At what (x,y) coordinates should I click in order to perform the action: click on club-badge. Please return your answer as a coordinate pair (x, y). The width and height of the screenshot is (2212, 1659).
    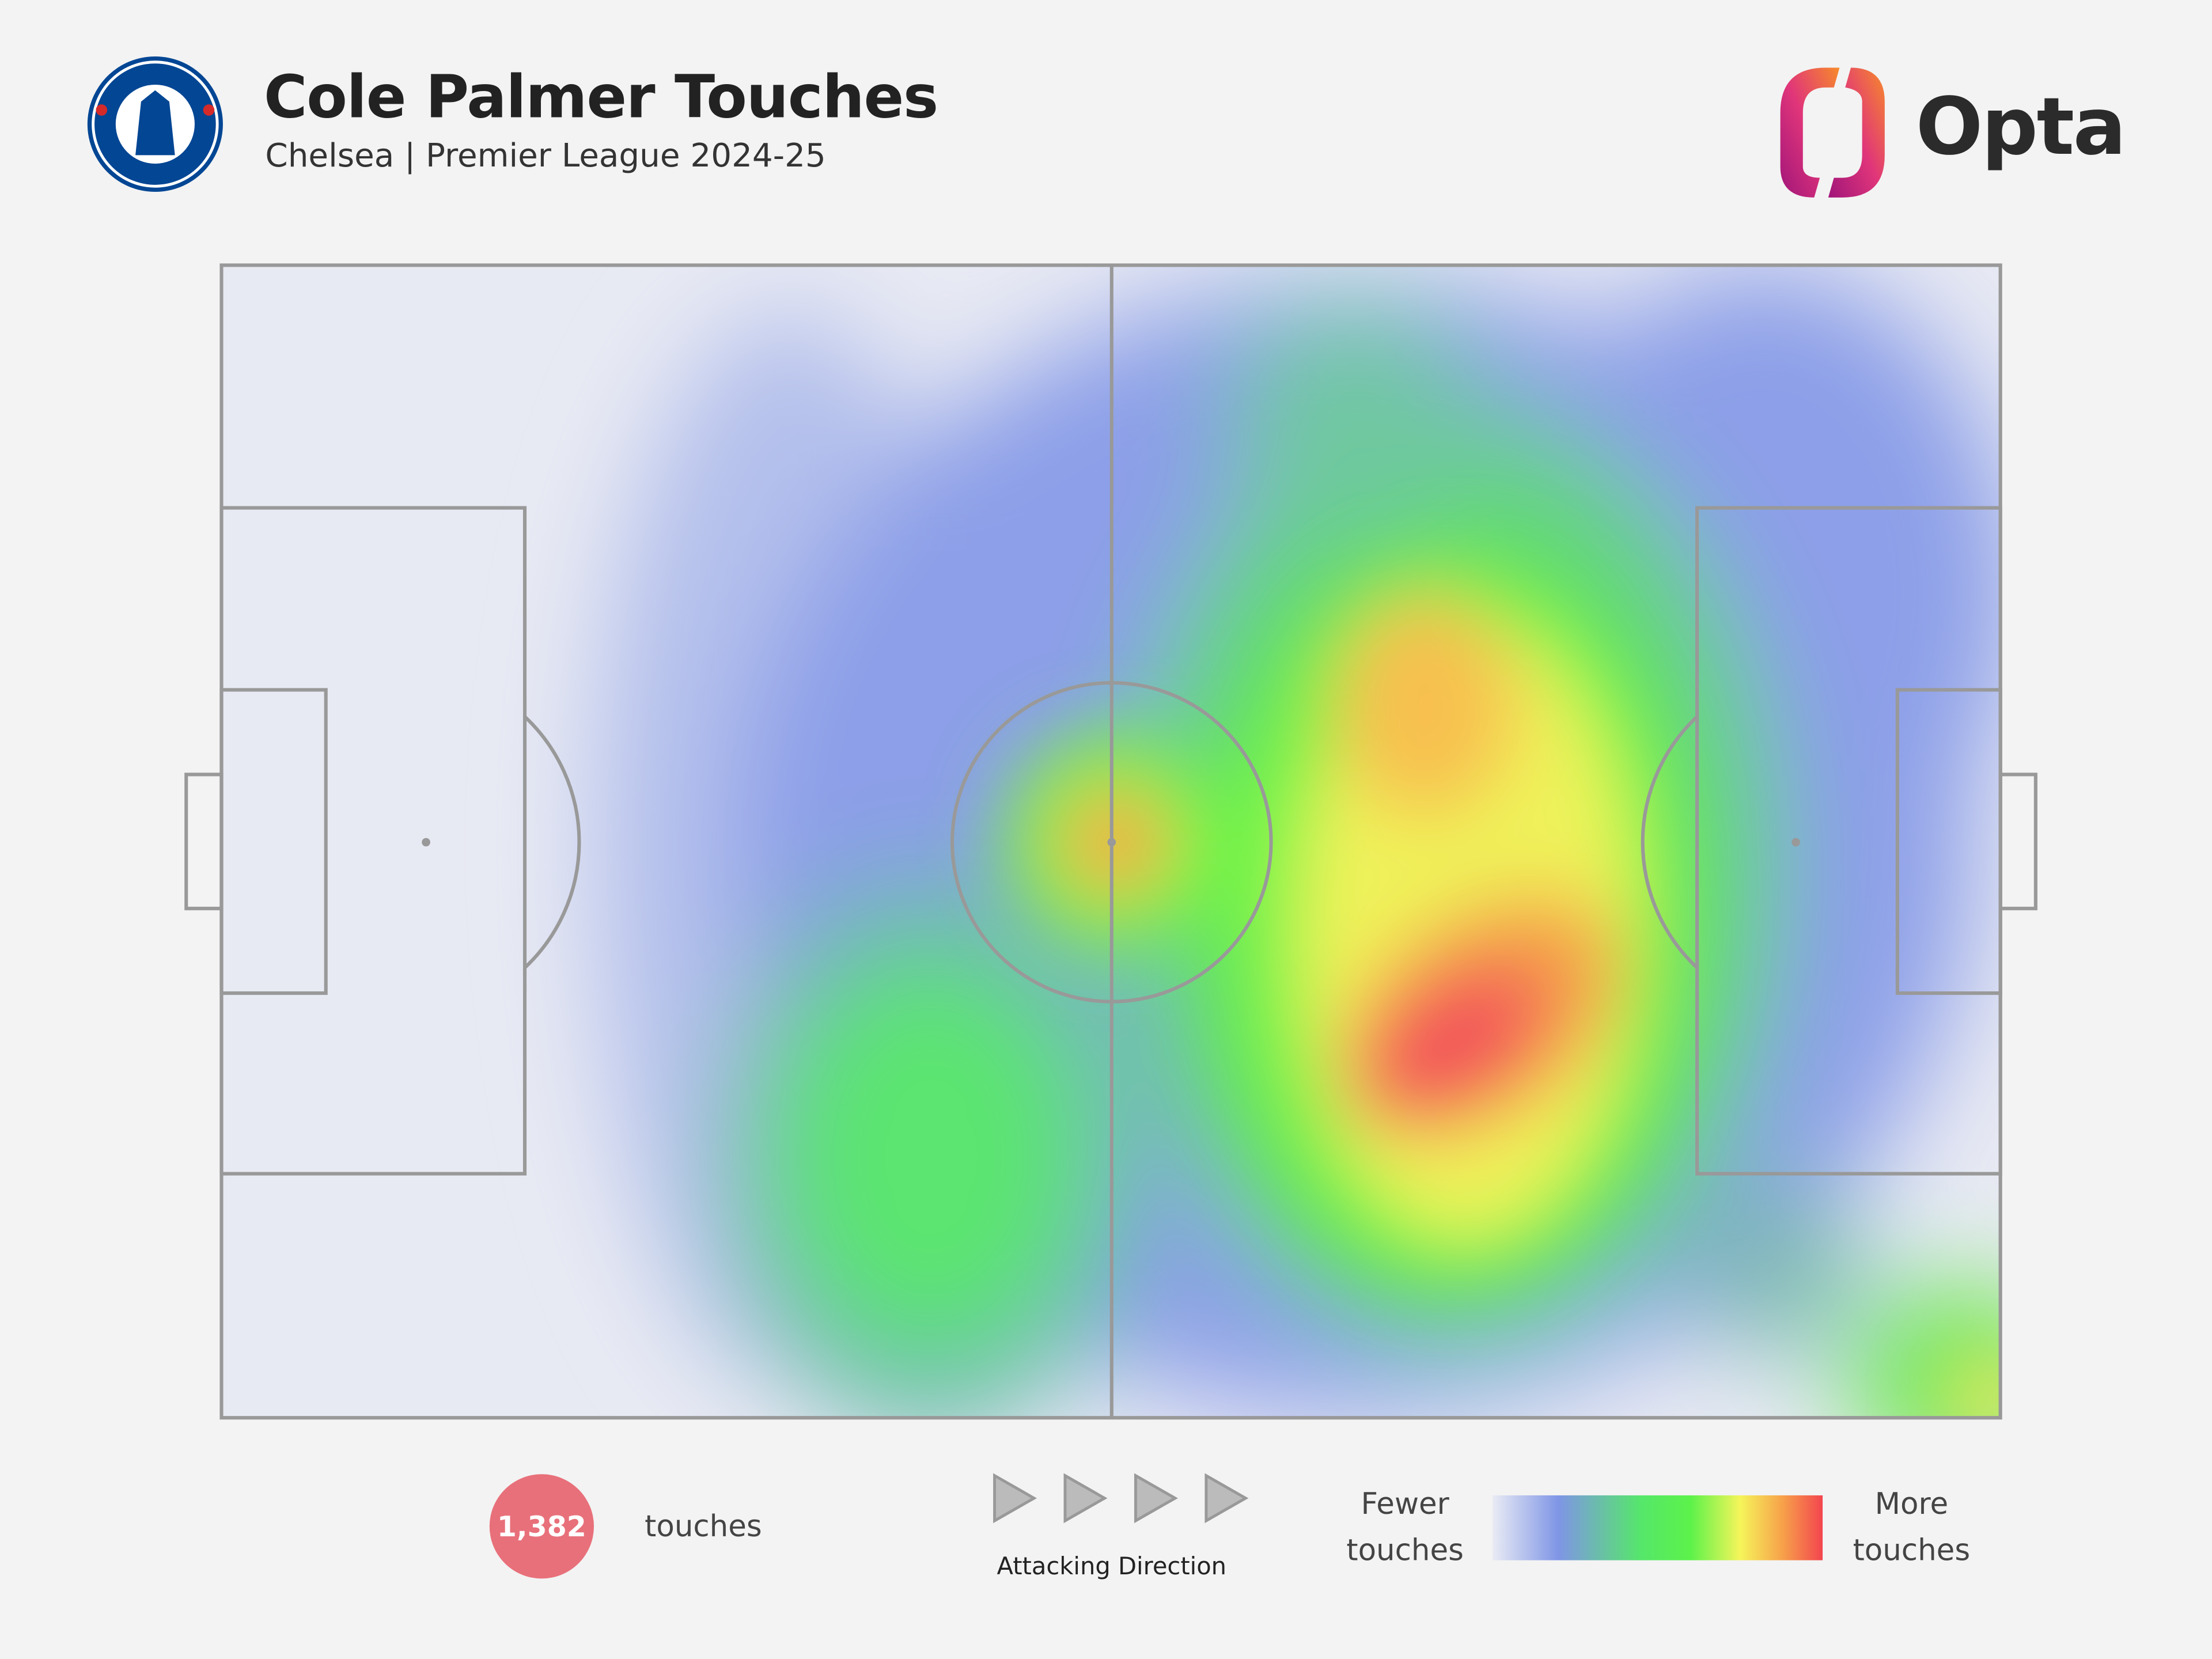
    Looking at the image, I should click on (155, 124).